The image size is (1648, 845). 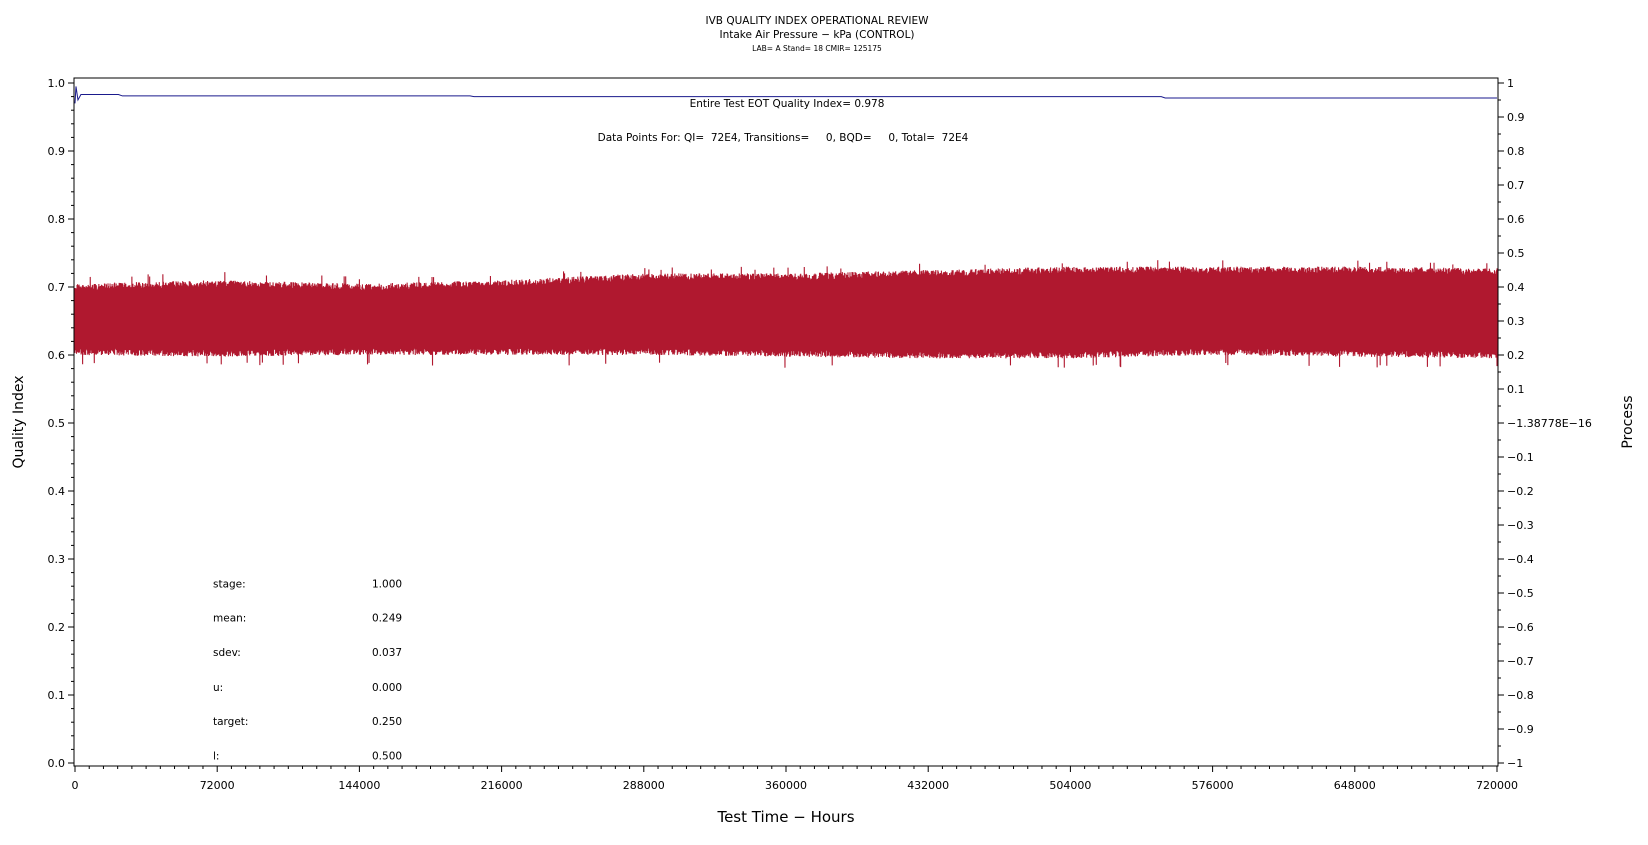 What do you see at coordinates (19, 421) in the screenshot?
I see `y-axis-left-label: Quality Index` at bounding box center [19, 421].